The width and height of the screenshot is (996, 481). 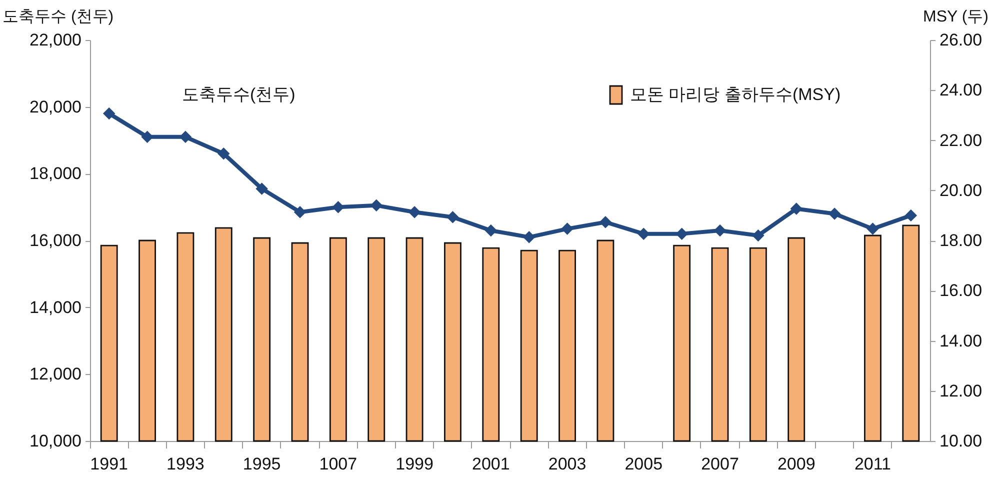 What do you see at coordinates (796, 464) in the screenshot?
I see `x-tick-label: 2009` at bounding box center [796, 464].